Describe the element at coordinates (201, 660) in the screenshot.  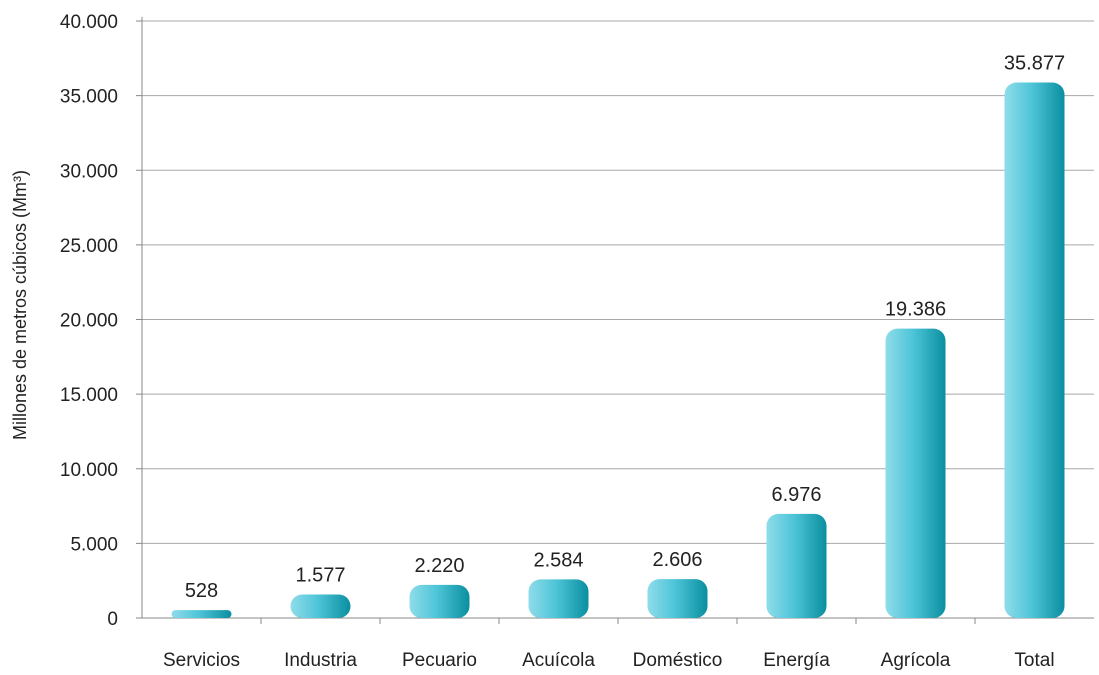
I see `category-label: Servicios` at that location.